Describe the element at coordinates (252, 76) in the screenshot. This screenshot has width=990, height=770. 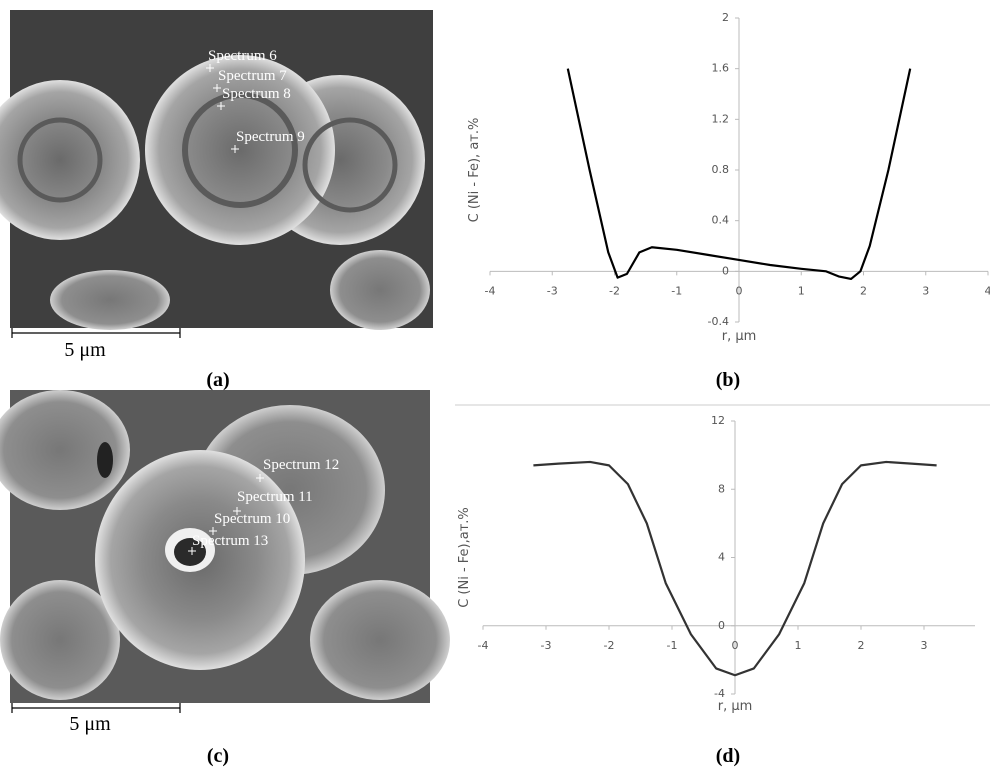
I see `spectrum-label: Spectrum 7` at that location.